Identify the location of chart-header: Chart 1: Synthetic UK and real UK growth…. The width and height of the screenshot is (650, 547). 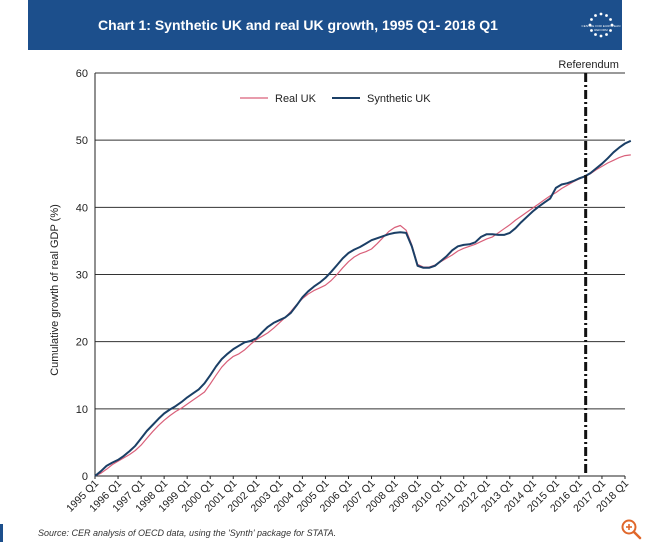
(325, 25).